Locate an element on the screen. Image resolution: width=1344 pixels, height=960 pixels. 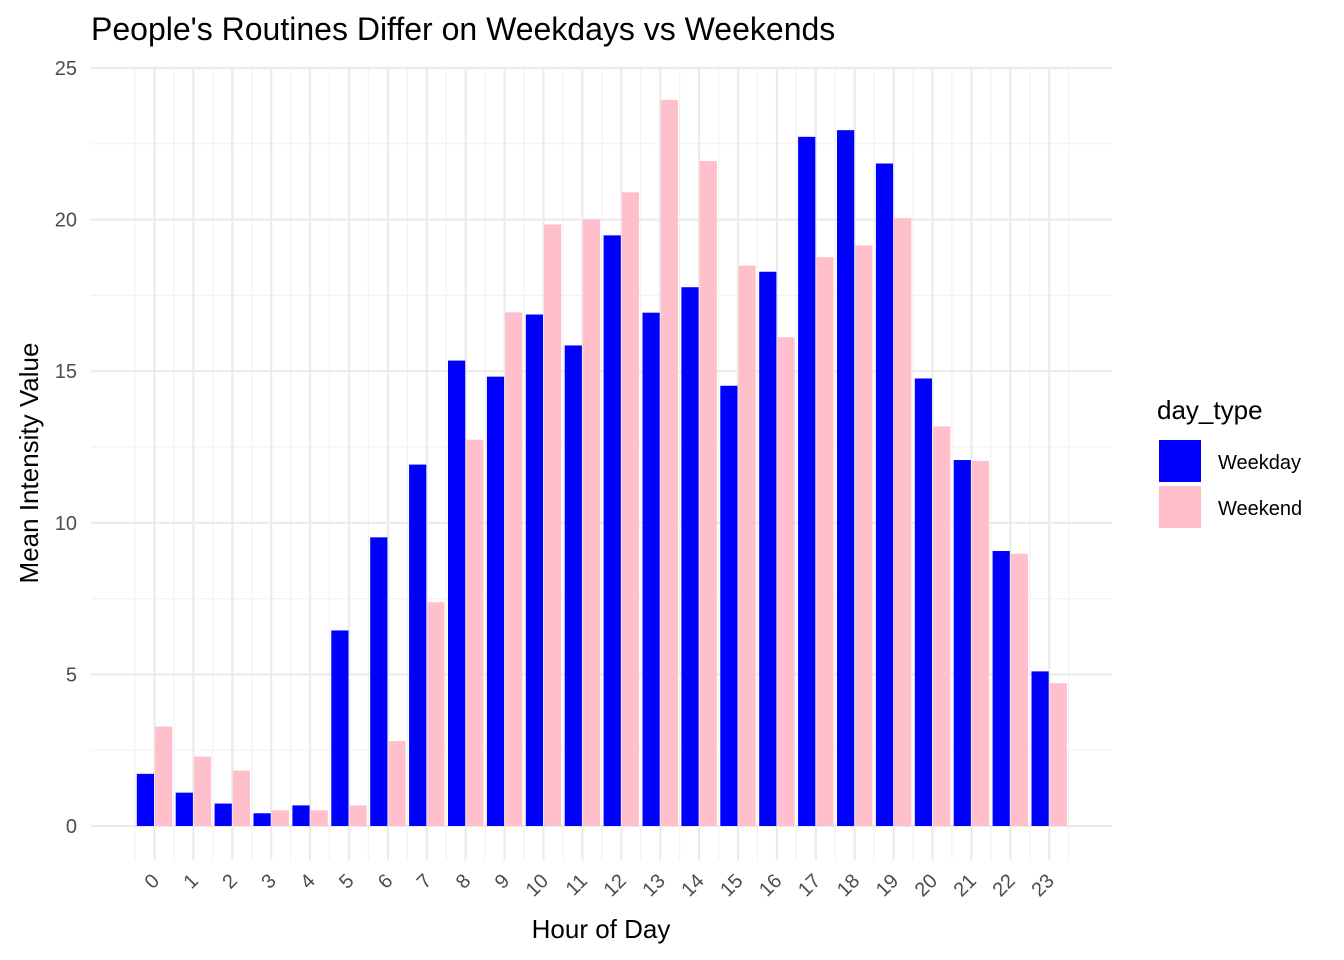
legend-key-weekend is located at coordinates (1180, 507).